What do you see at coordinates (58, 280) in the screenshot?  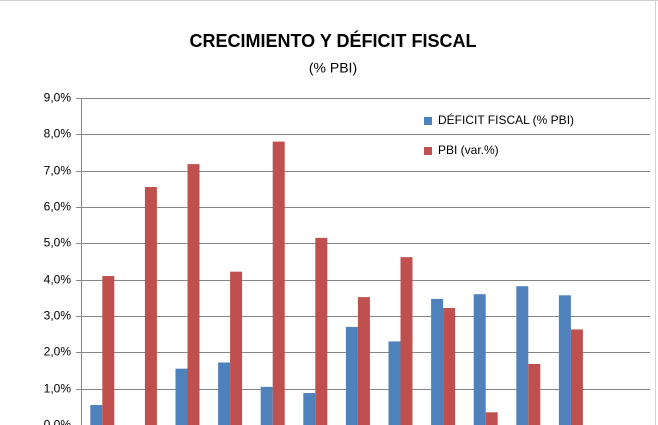 I see `y-tick-label: 4,0%` at bounding box center [58, 280].